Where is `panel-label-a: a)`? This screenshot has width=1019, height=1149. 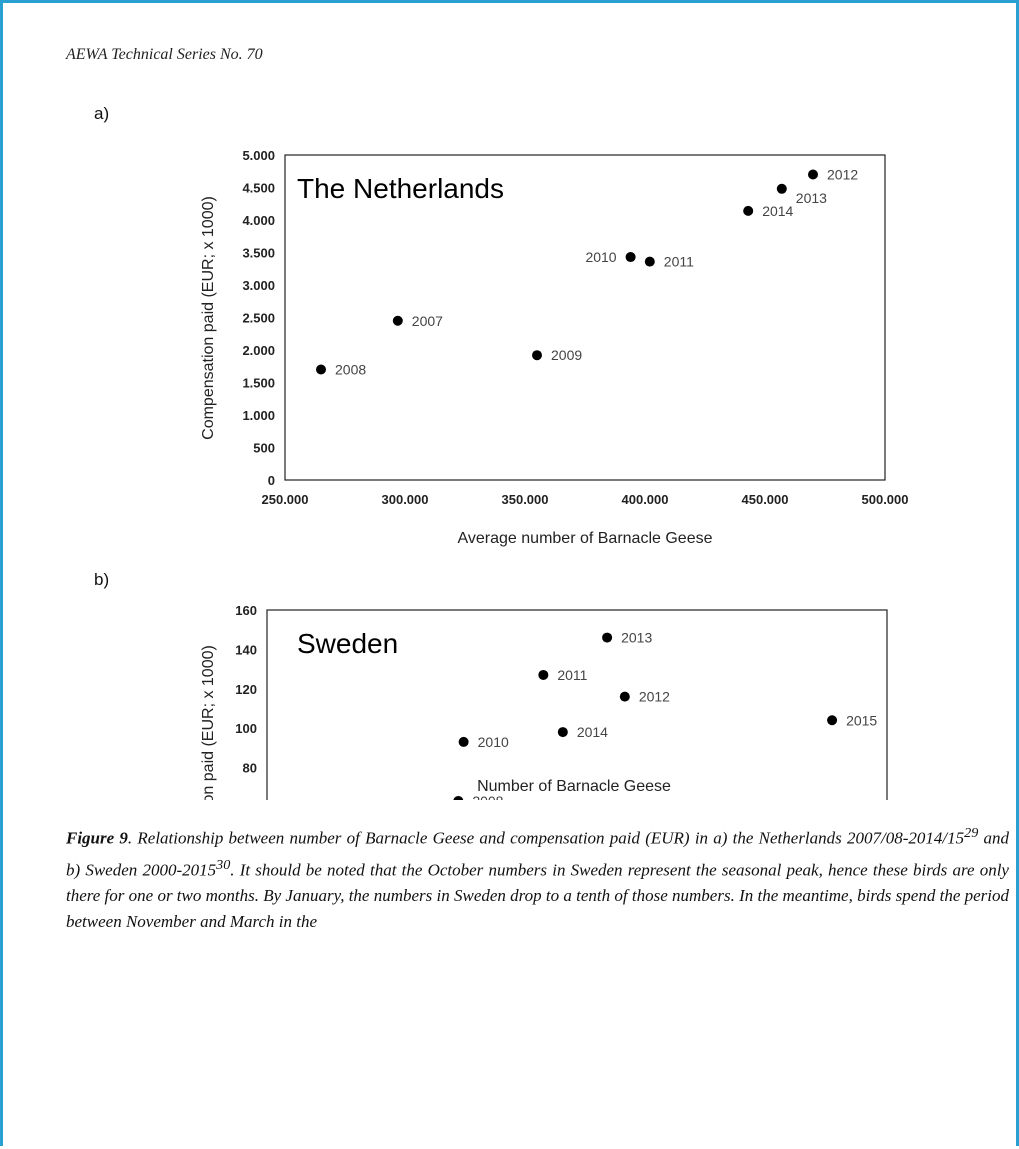
panel-label-a: a) is located at coordinates (102, 113).